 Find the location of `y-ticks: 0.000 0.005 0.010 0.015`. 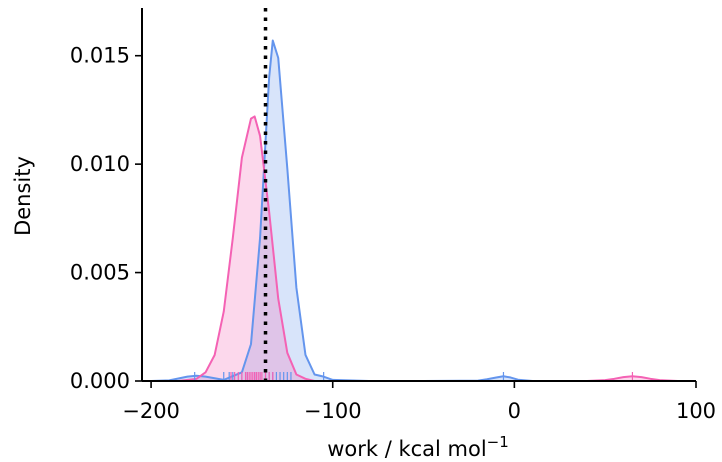

y-ticks: 0.000 0.005 0.010 0.015 is located at coordinates (106, 218).